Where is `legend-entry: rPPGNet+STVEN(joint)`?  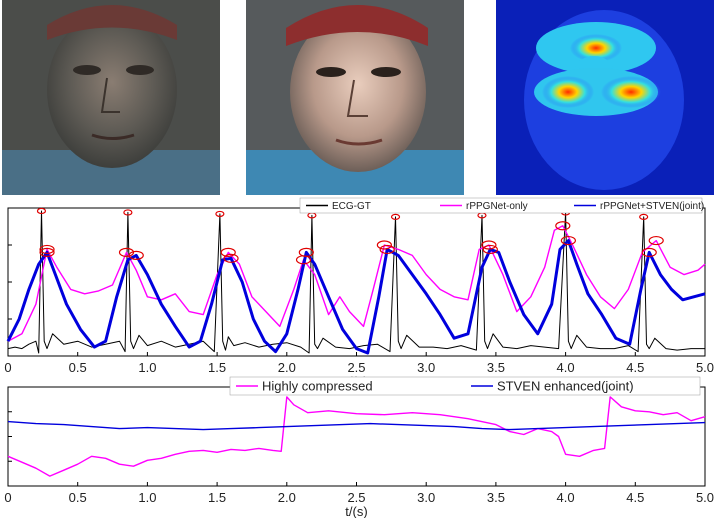
legend-entry: rPPGNet+STVEN(joint) is located at coordinates (652, 206).